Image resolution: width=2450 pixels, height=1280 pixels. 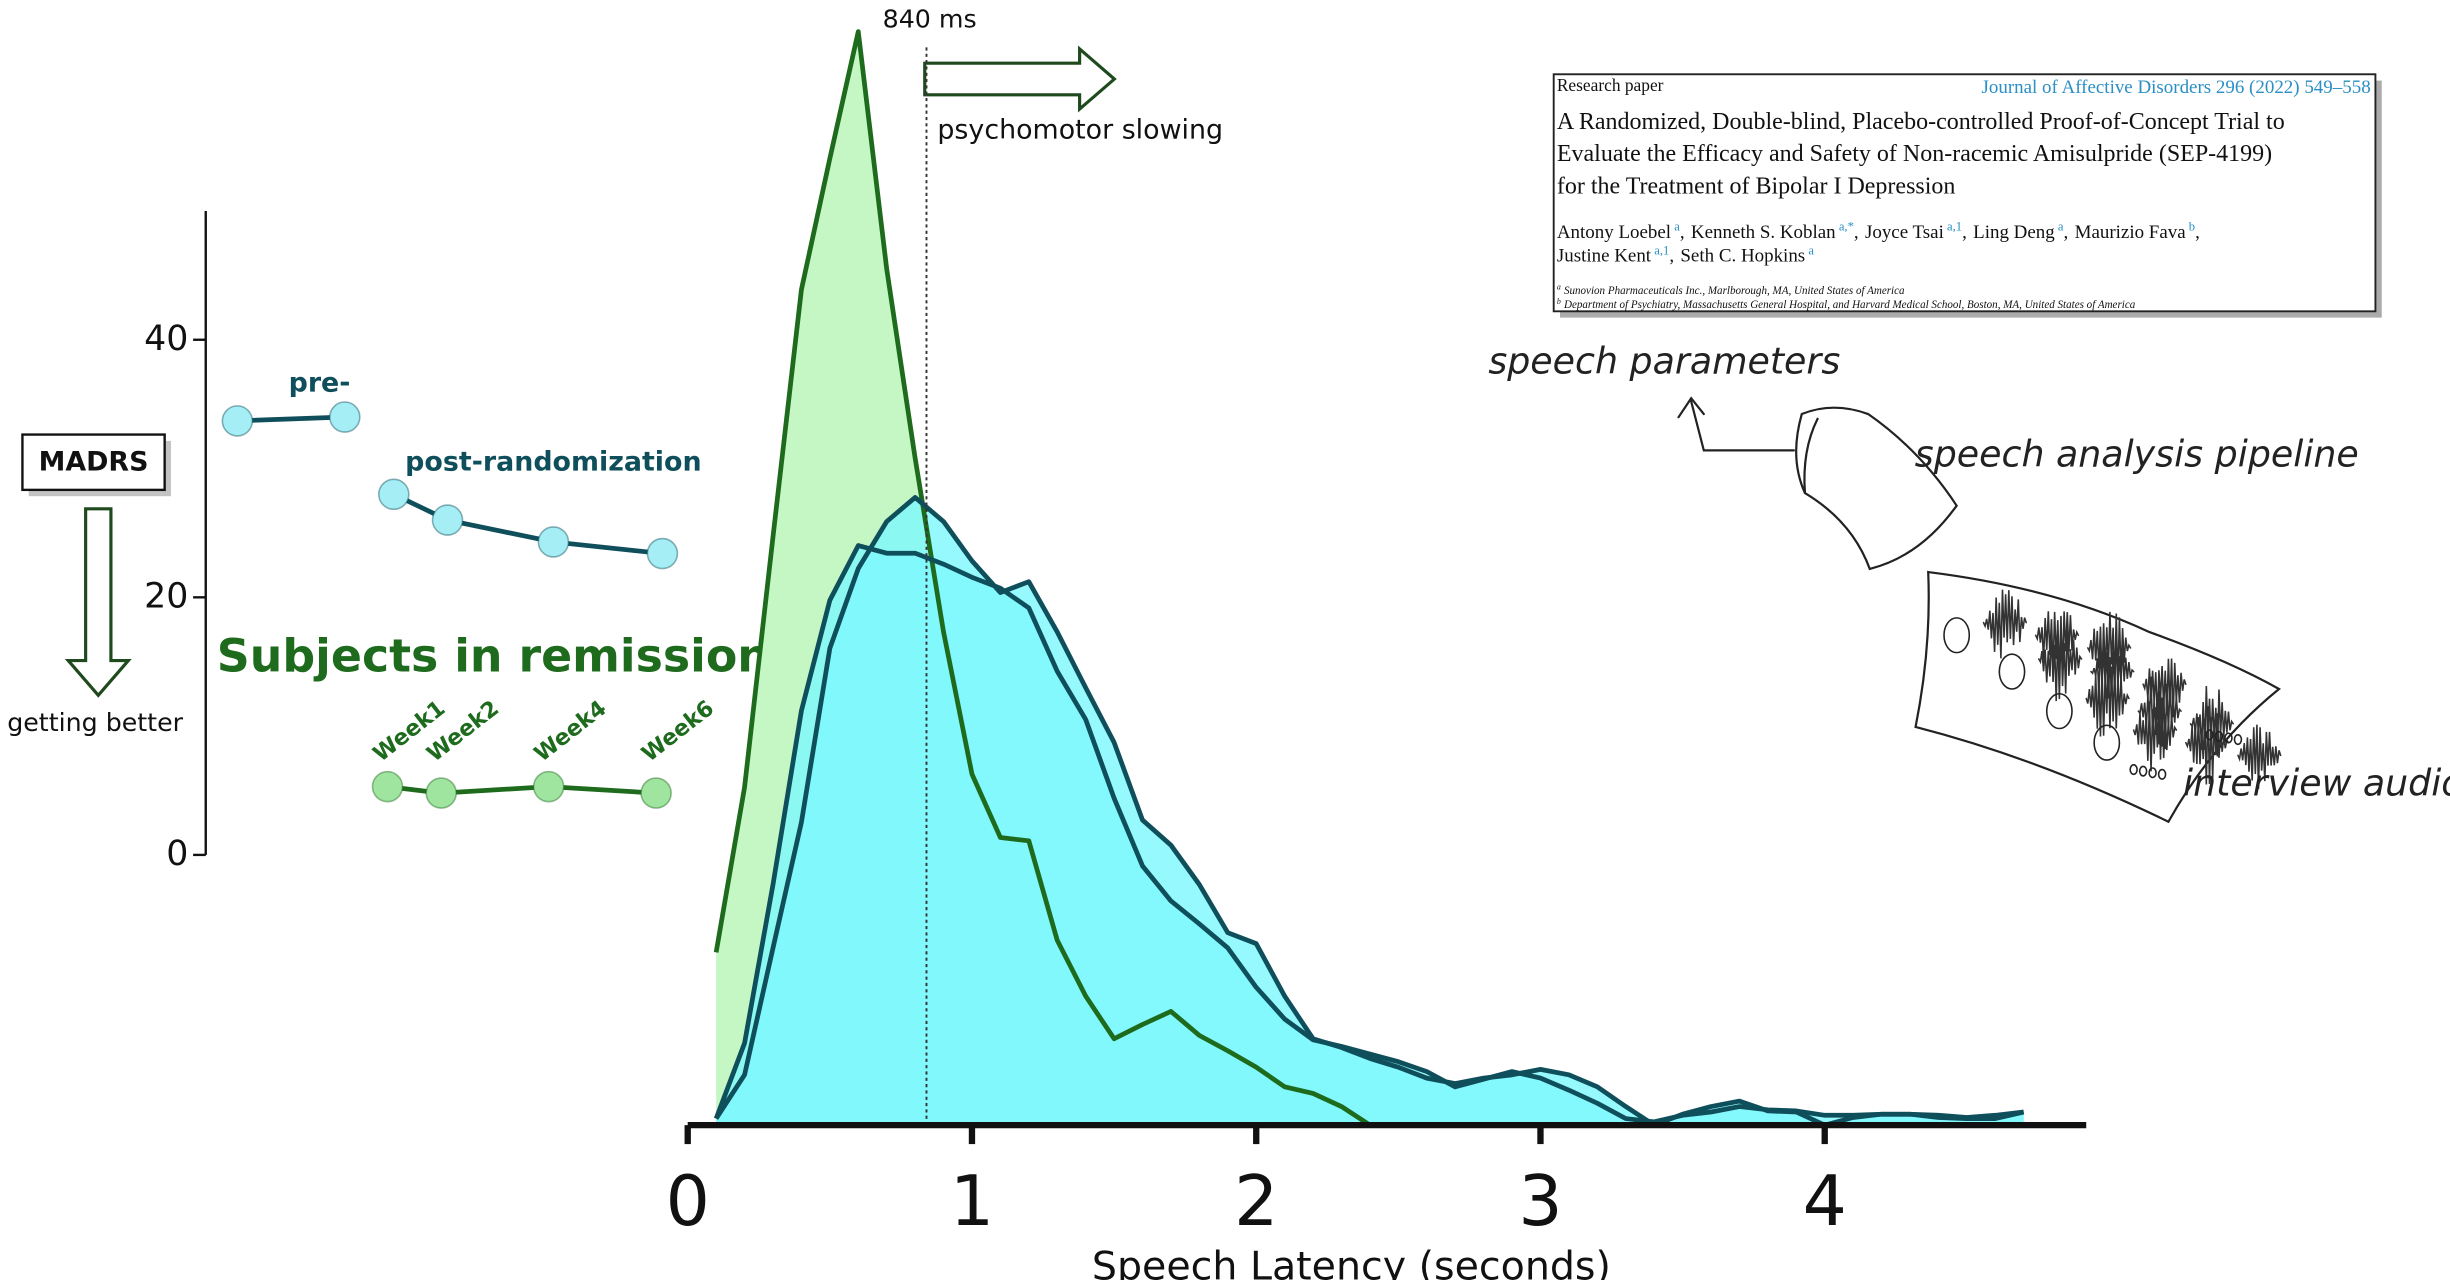 I want to click on x-tick-label: 4, so click(x=1825, y=1201).